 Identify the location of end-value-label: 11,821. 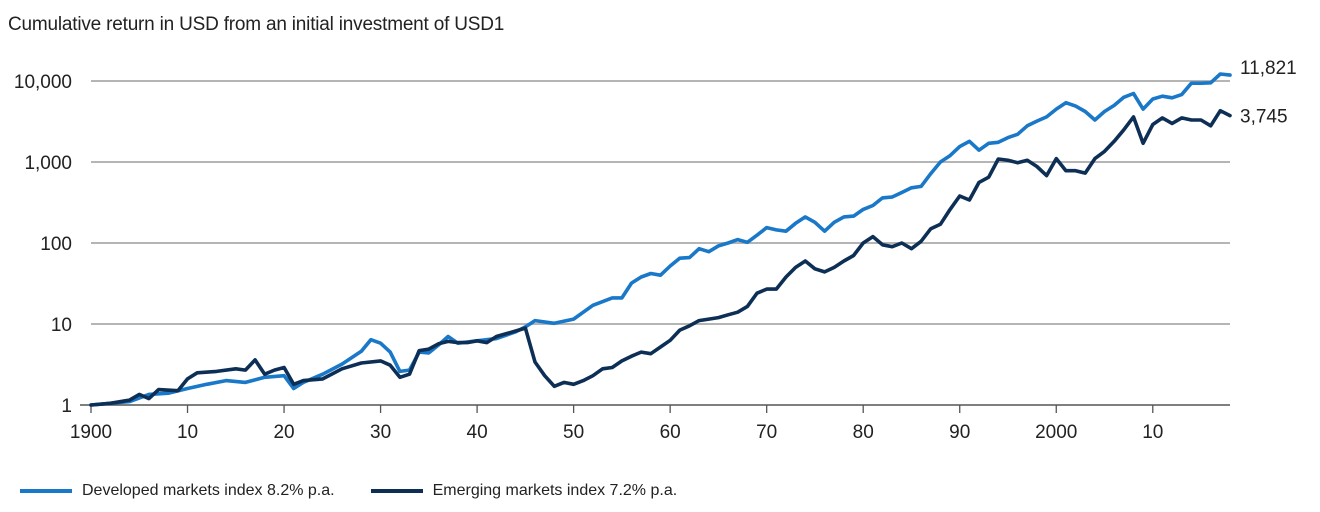
(1268, 68).